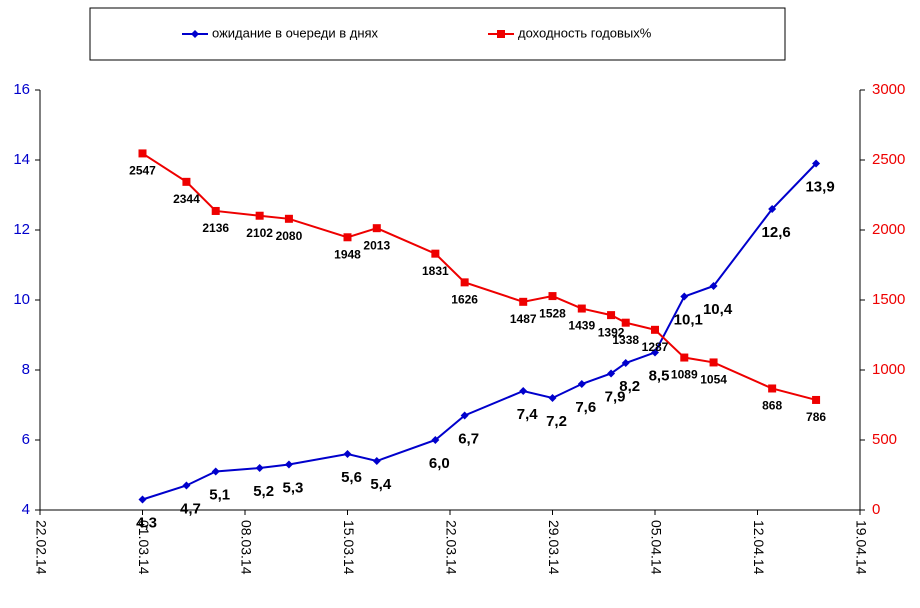 Image resolution: width=920 pixels, height=608 pixels. What do you see at coordinates (41, 547) in the screenshot?
I see `x-tick-label: 22.02.14` at bounding box center [41, 547].